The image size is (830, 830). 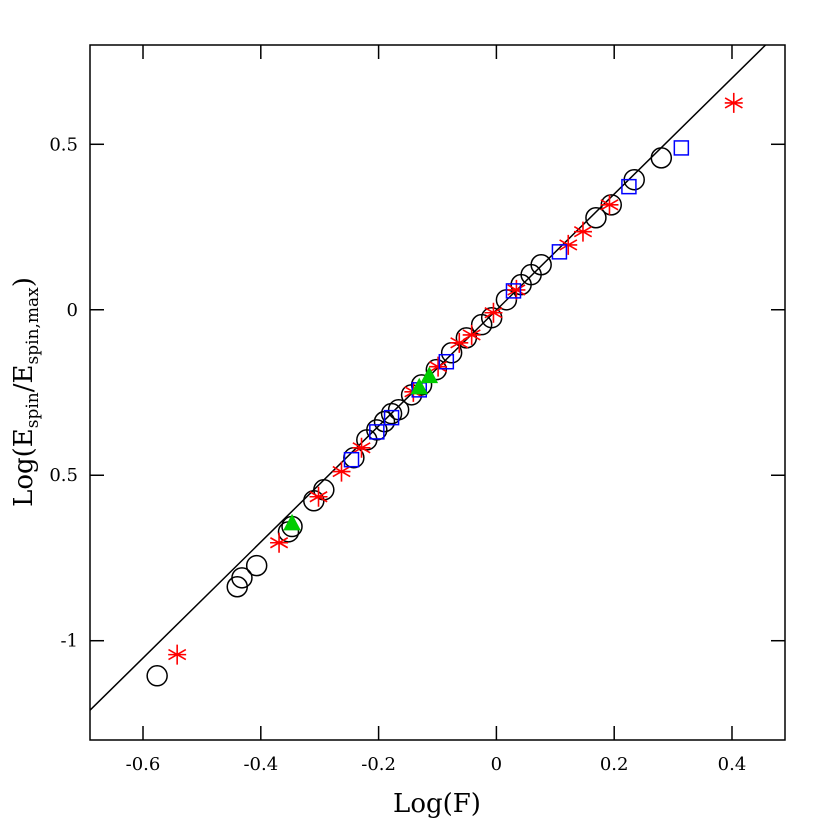 What do you see at coordinates (496, 764) in the screenshot?
I see `x-tick-label: 0` at bounding box center [496, 764].